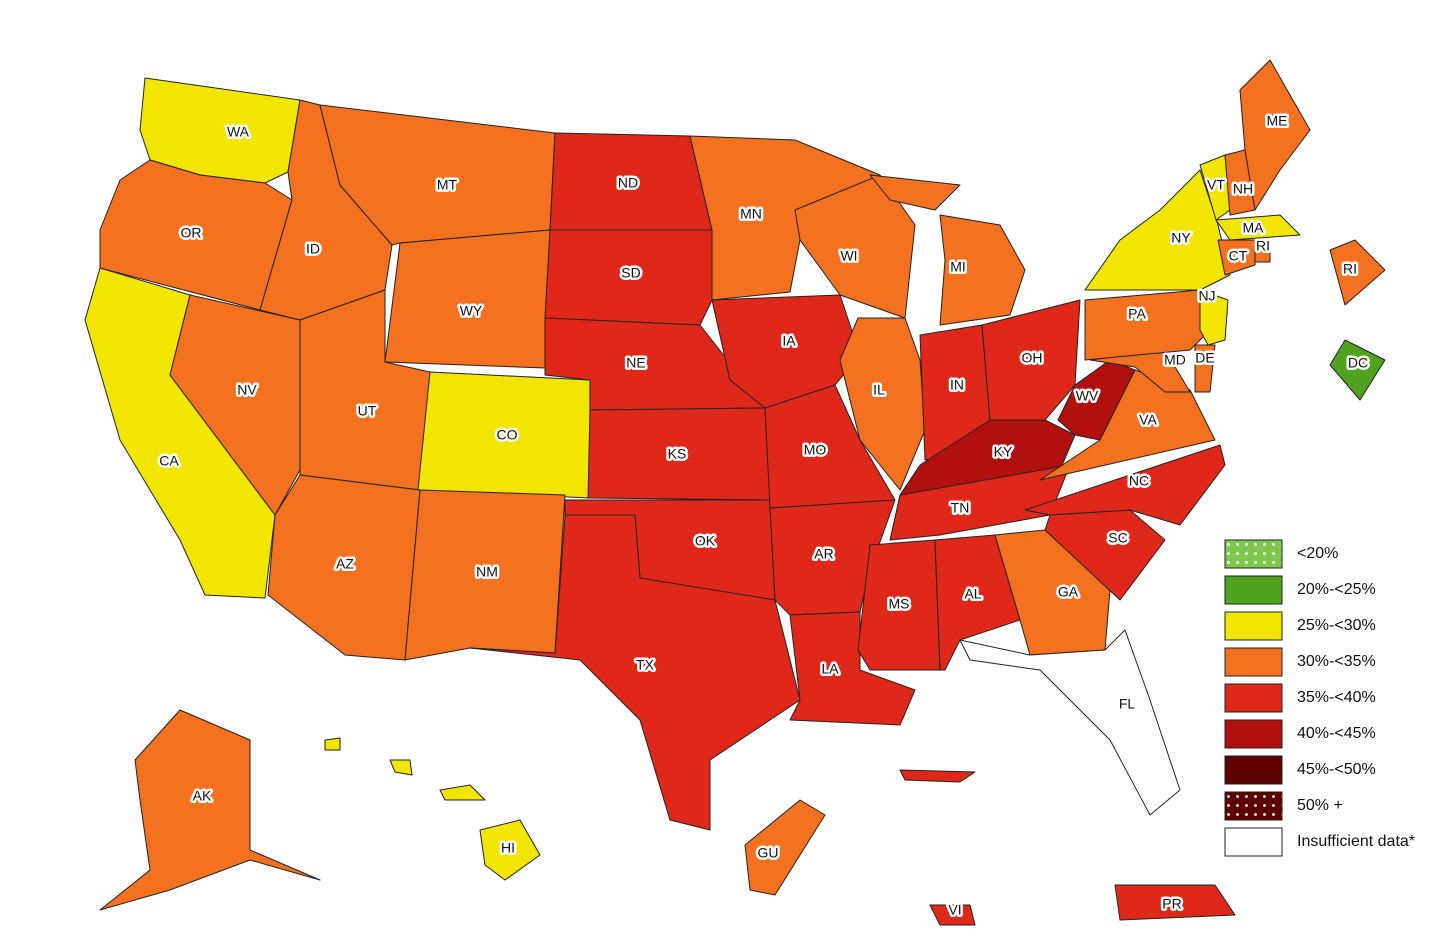  What do you see at coordinates (471, 311) in the screenshot?
I see `state-label: WY` at bounding box center [471, 311].